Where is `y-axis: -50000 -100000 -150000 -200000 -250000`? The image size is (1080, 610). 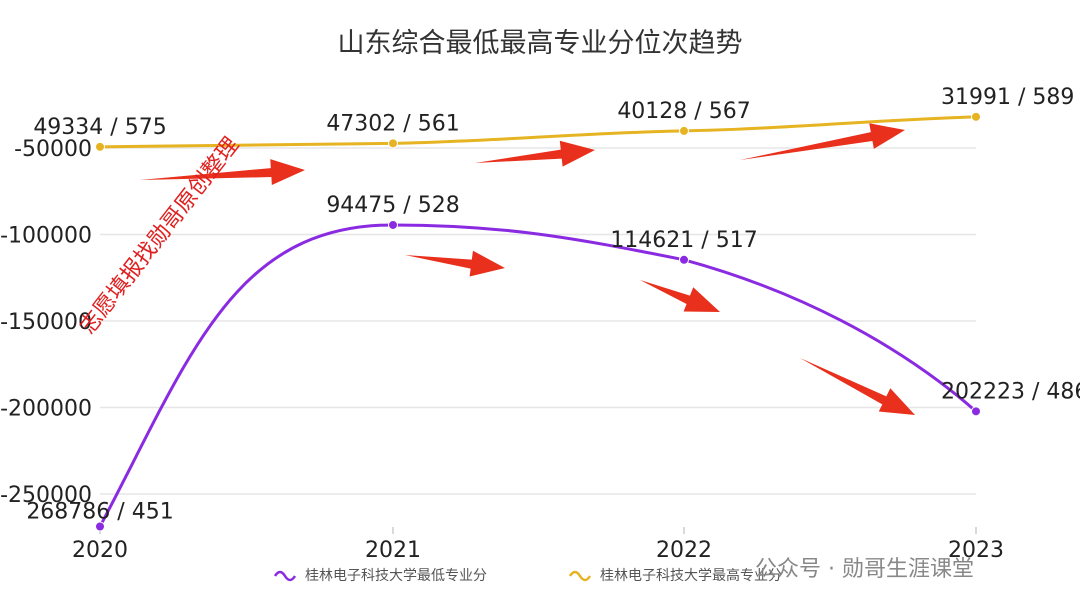 y-axis: -50000 -100000 -150000 -200000 -250000 is located at coordinates (46, 322).